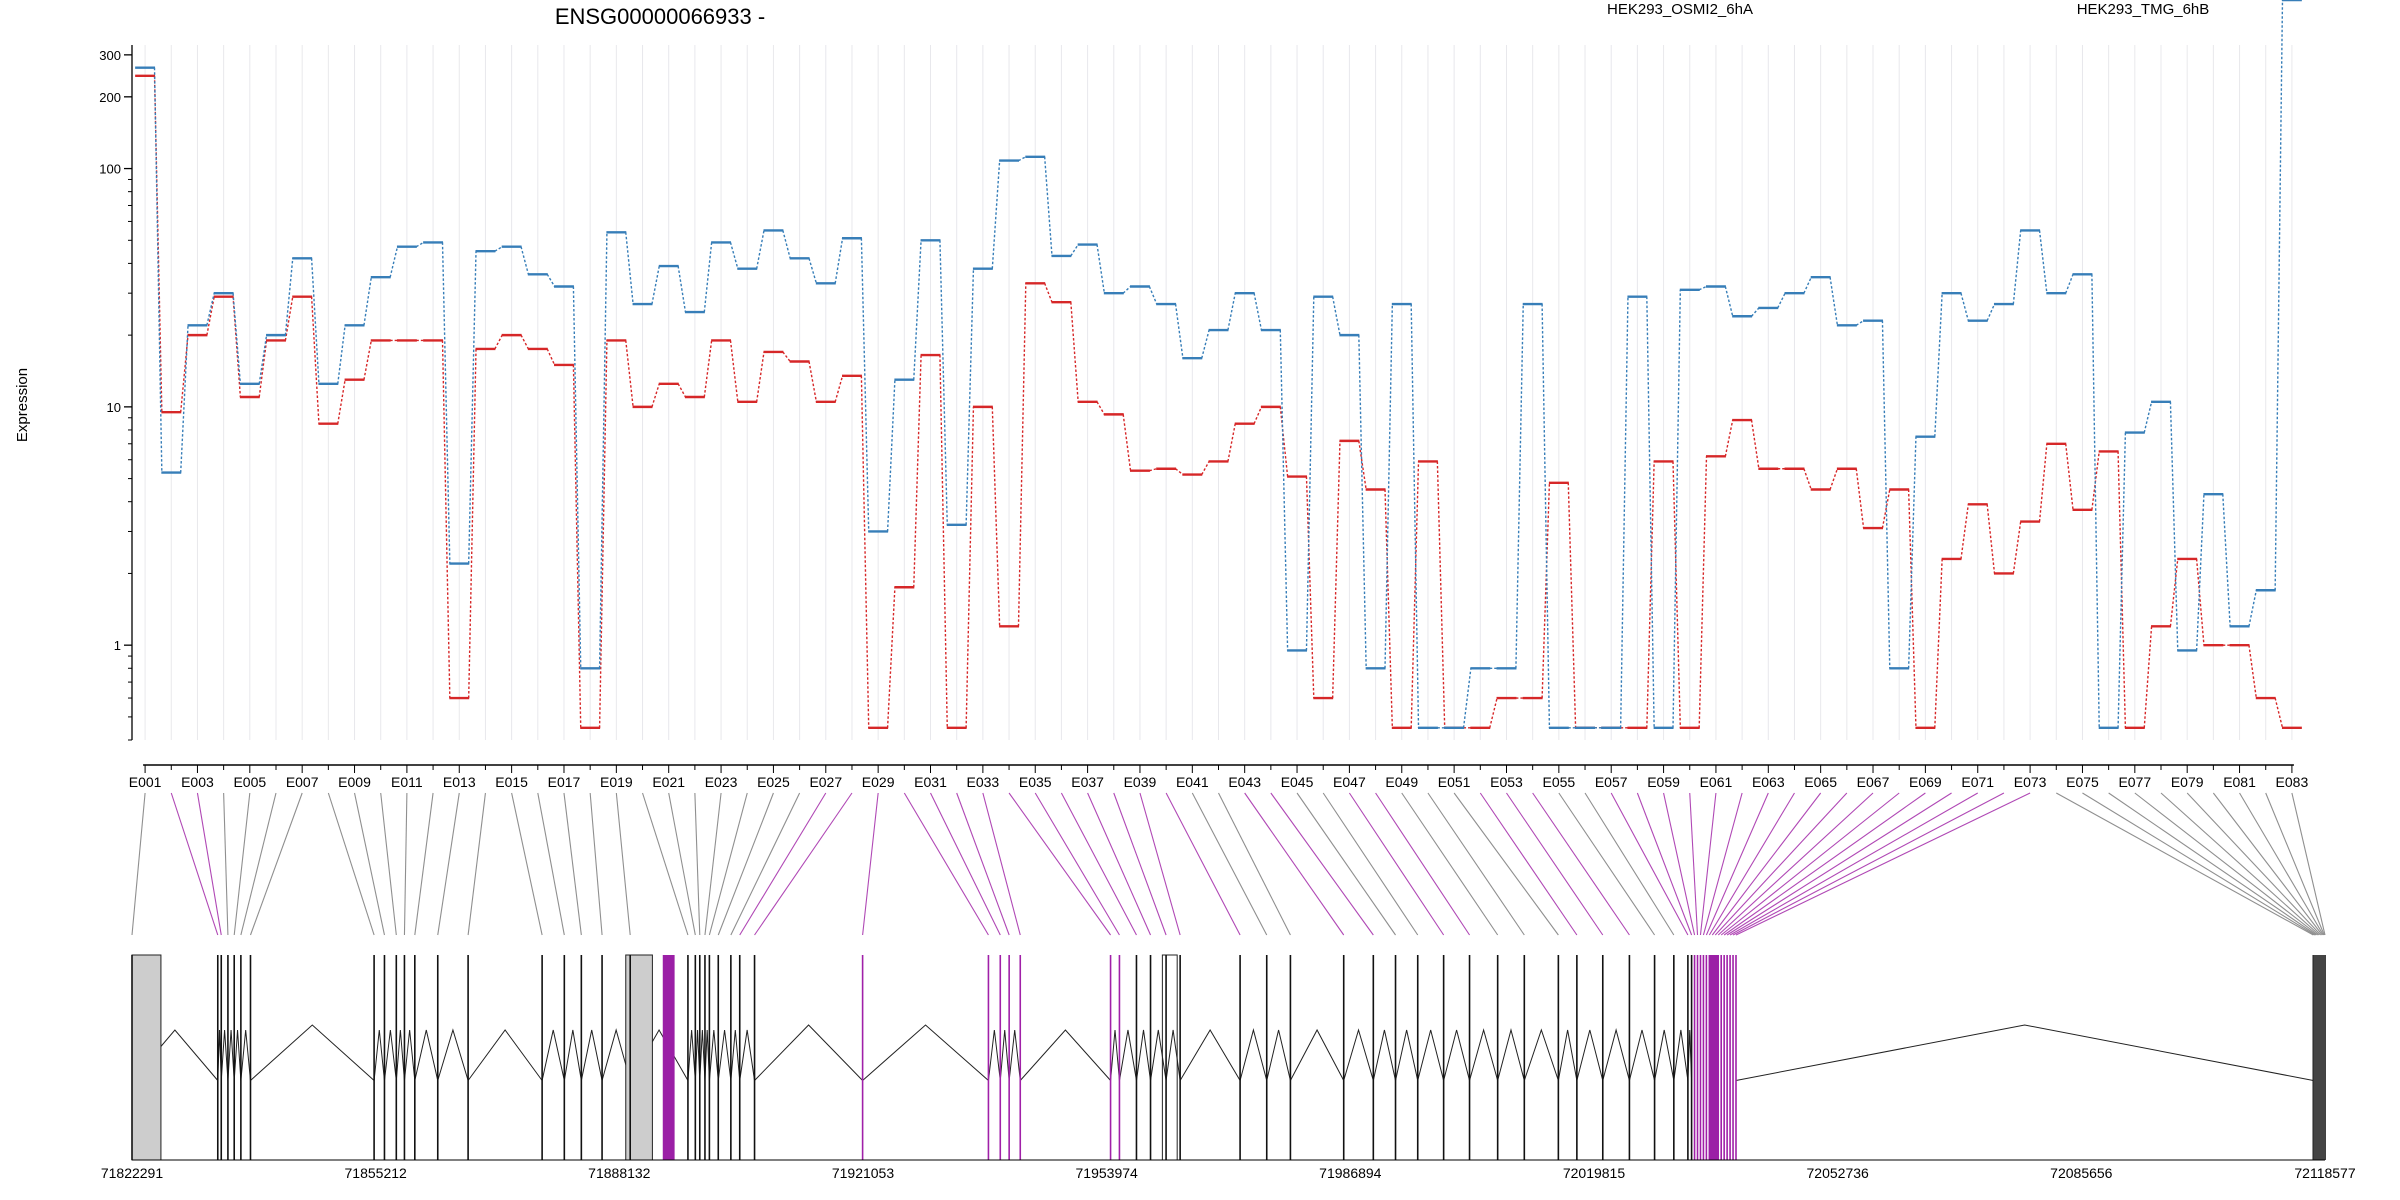  Describe the element at coordinates (1925, 782) in the screenshot. I see `x-tick-label: E069` at that location.